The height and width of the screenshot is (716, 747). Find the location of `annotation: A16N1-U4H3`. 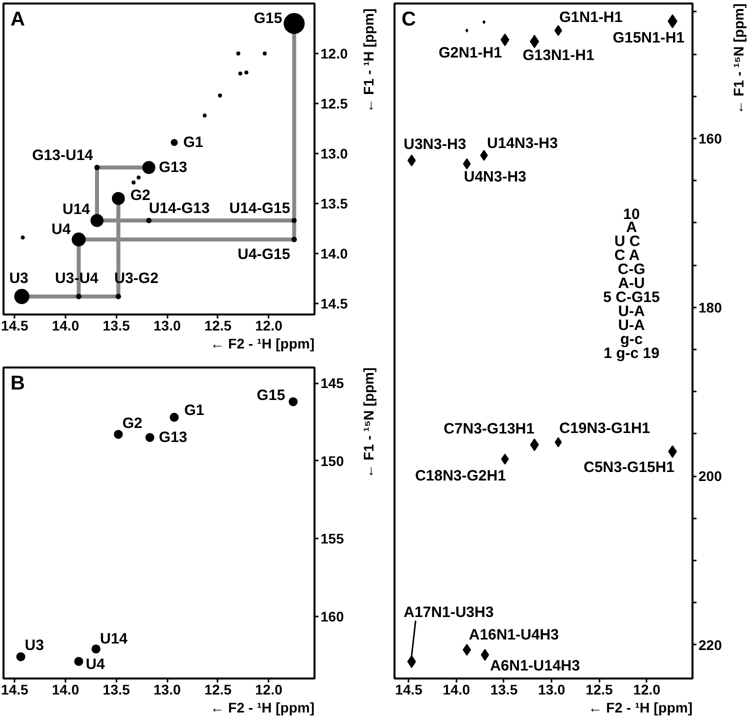

annotation: A16N1-U4H3 is located at coordinates (513, 635).